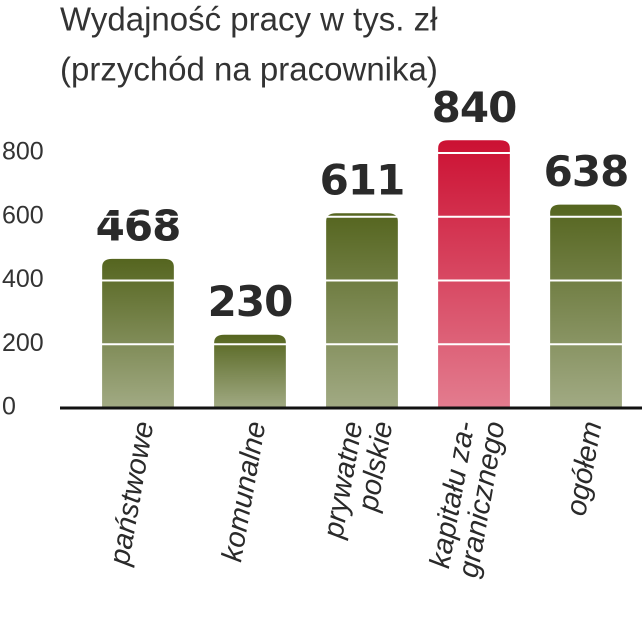 The image size is (642, 640). I want to click on x-tick-label: ogółem, so click(584, 468).